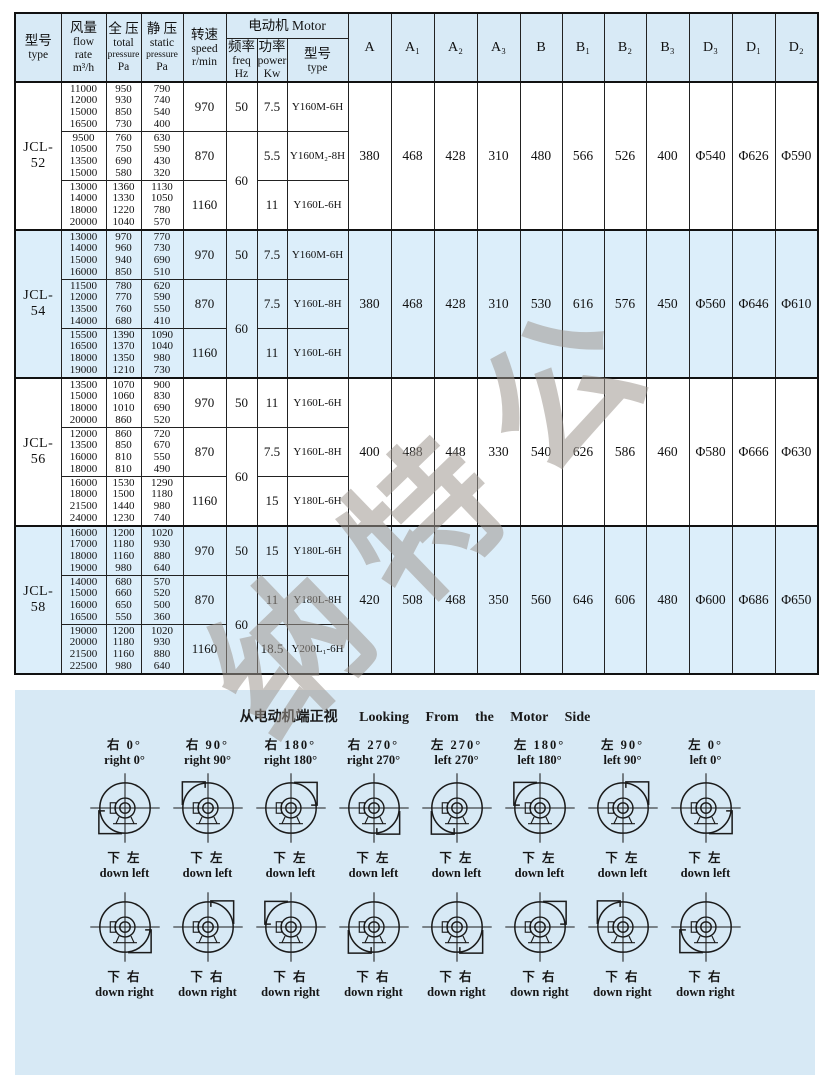 This screenshot has height=1075, width=830. I want to click on dimension-value-3: 448, so click(455, 452).